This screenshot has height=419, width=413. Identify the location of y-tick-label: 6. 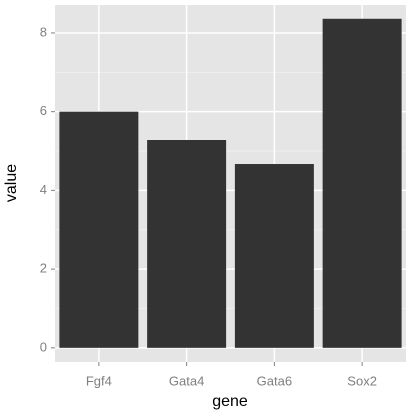
(43, 110).